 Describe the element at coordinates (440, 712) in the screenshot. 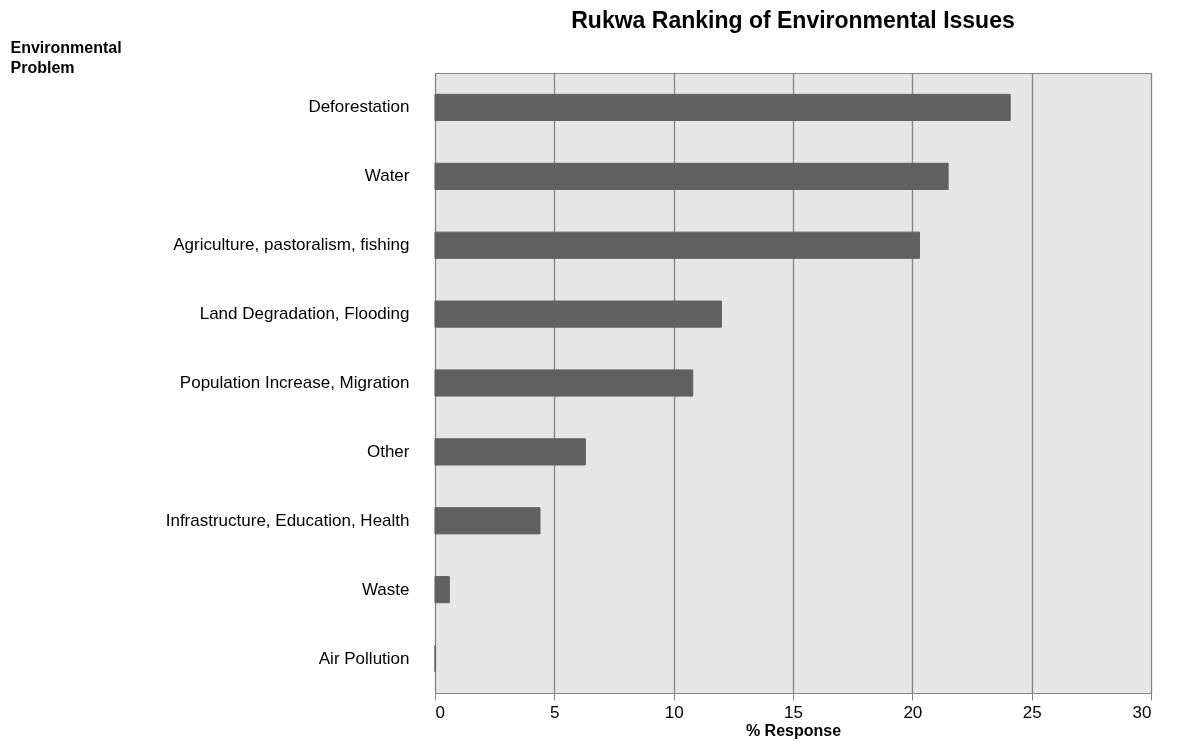

I see `x-tick-label: 0` at that location.